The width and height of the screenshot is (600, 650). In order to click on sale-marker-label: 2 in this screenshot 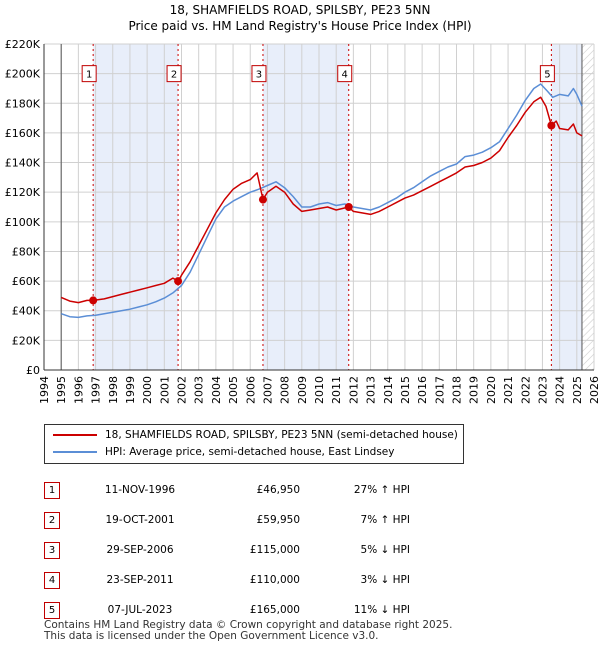, I will do `click(174, 75)`.